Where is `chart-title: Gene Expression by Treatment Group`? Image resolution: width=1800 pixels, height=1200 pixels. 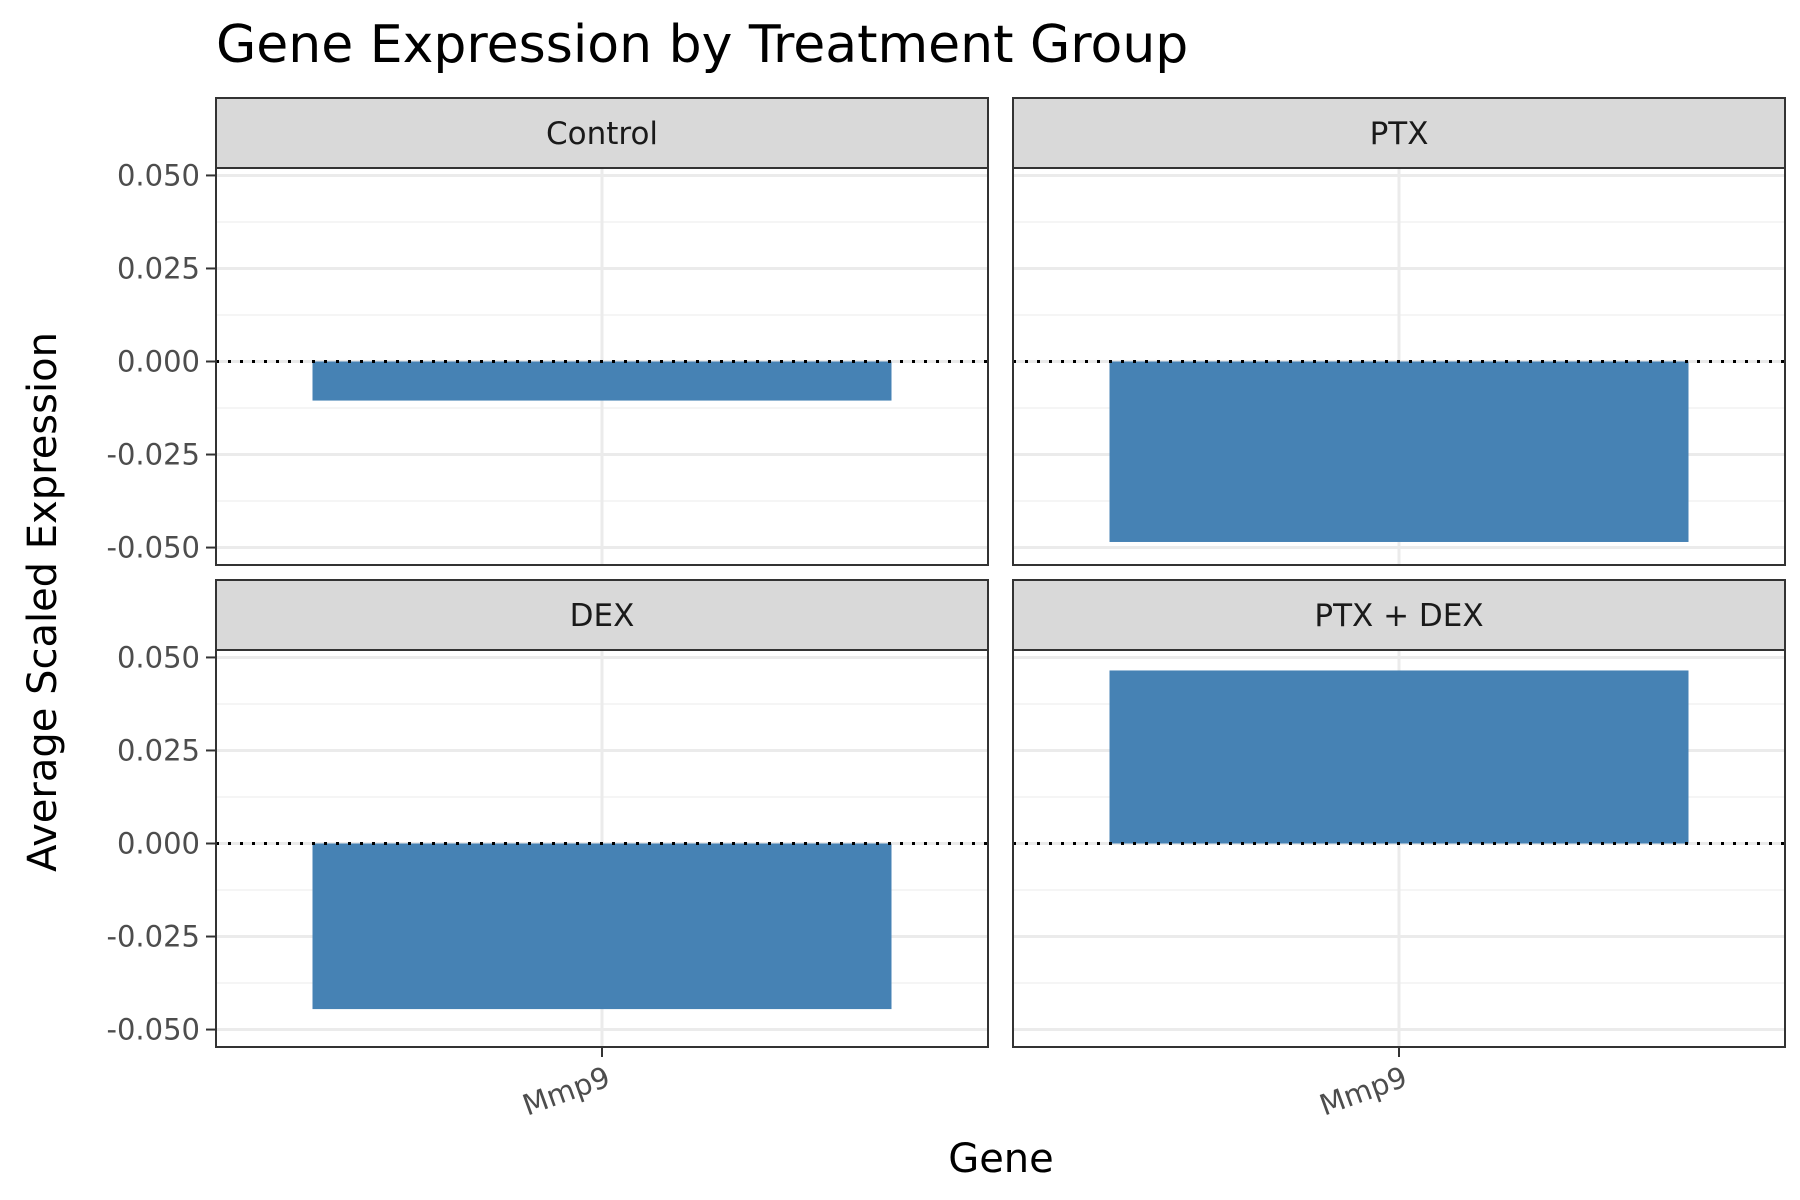 chart-title: Gene Expression by Treatment Group is located at coordinates (702, 45).